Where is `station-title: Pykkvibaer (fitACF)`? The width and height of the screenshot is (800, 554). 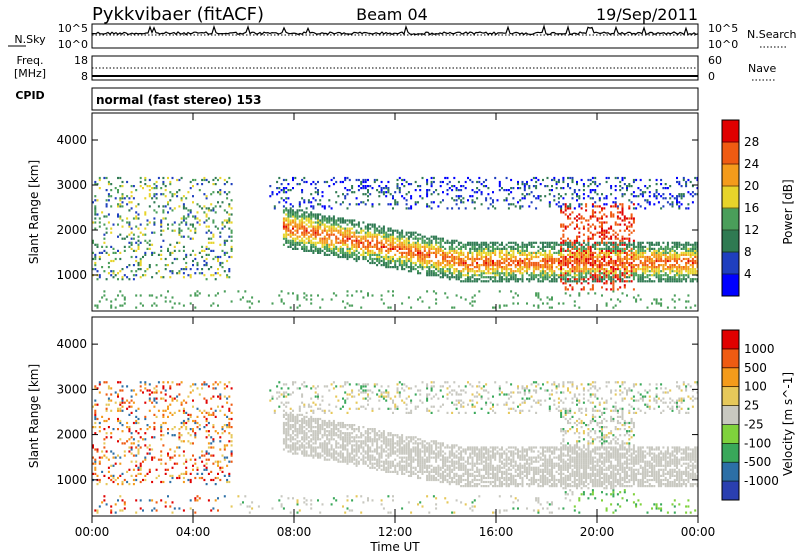
station-title: Pykkvibaer (fitACF) is located at coordinates (178, 14).